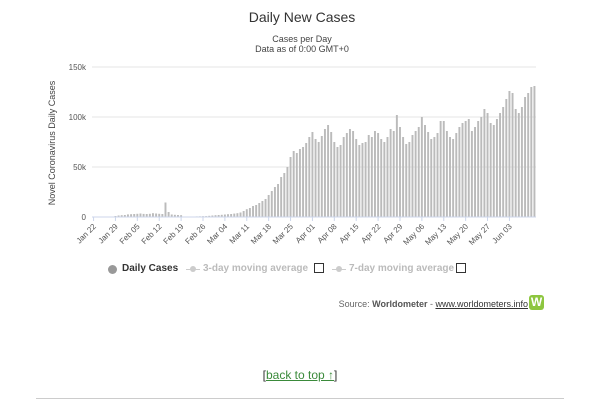  Describe the element at coordinates (461, 268) in the screenshot. I see `checkbox-7day-avg` at that location.